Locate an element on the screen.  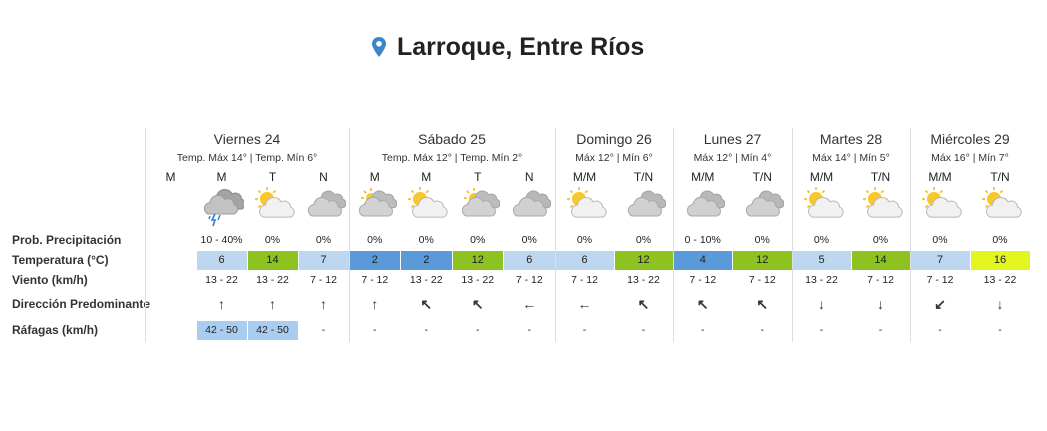
gust-value: 42 - 50 is located at coordinates (272, 330).